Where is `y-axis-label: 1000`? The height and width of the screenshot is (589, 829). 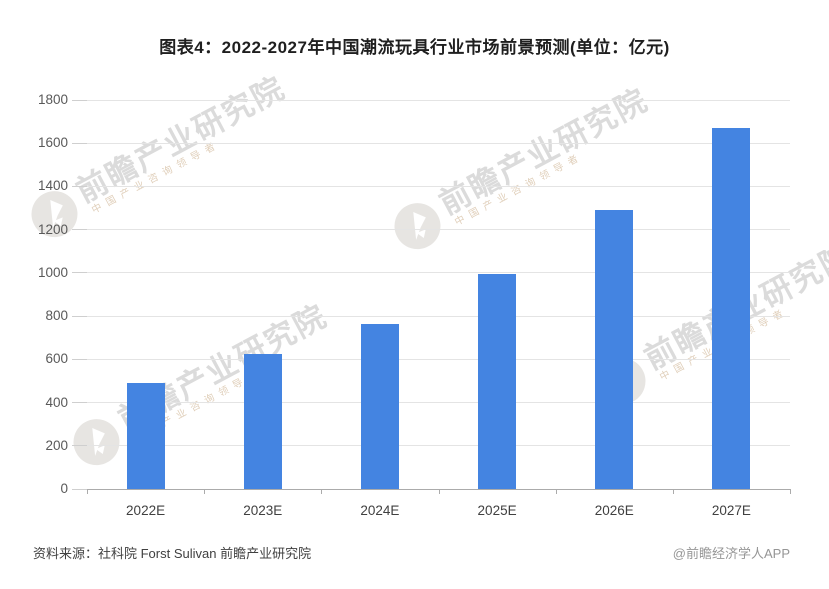 y-axis-label: 1000 is located at coordinates (52, 272).